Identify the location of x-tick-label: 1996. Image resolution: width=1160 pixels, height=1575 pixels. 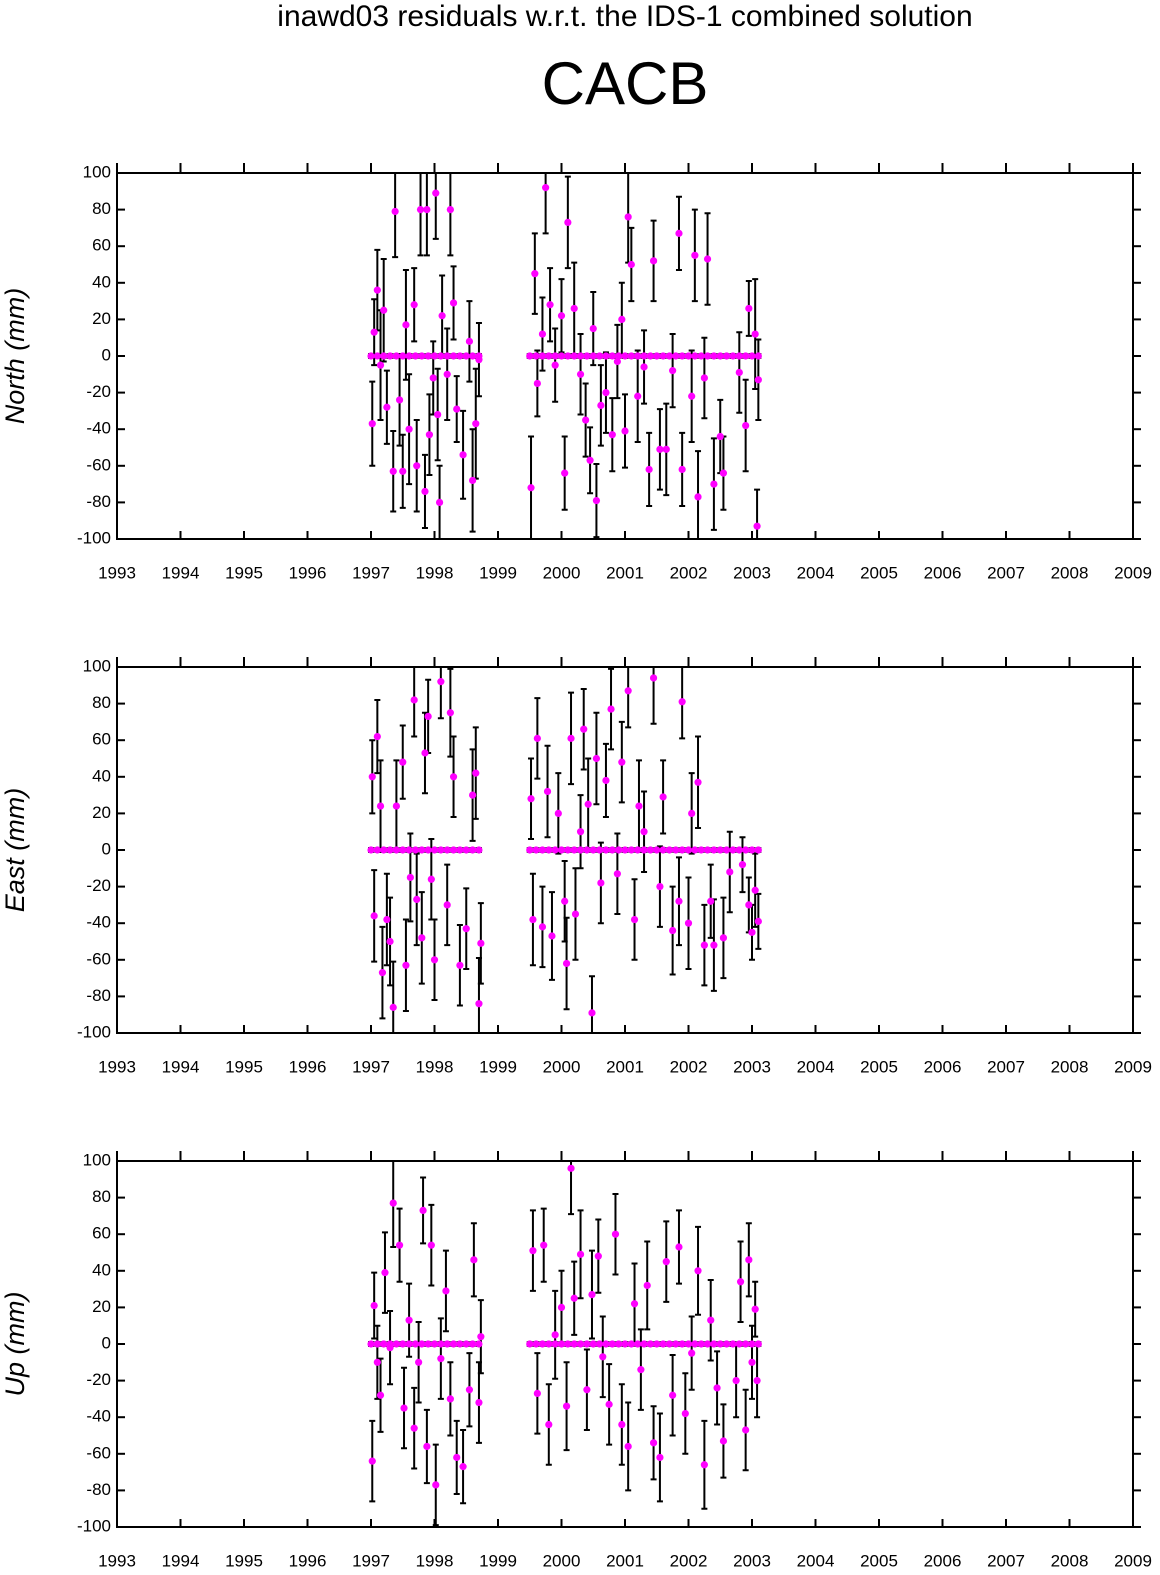
(308, 572).